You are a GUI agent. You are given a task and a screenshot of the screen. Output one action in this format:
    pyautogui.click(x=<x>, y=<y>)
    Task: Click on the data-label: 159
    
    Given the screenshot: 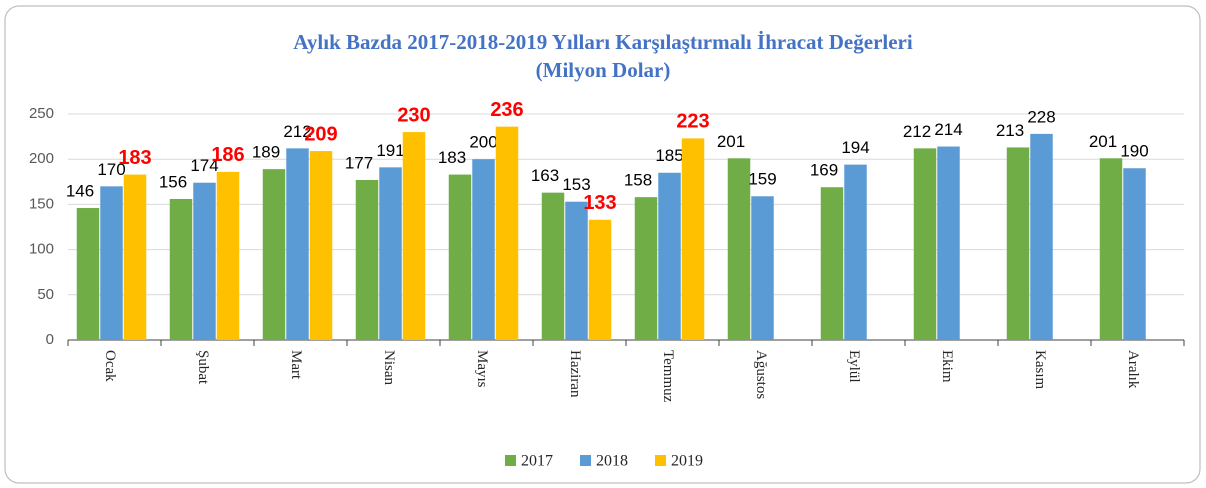 What is the action you would take?
    pyautogui.click(x=762, y=179)
    